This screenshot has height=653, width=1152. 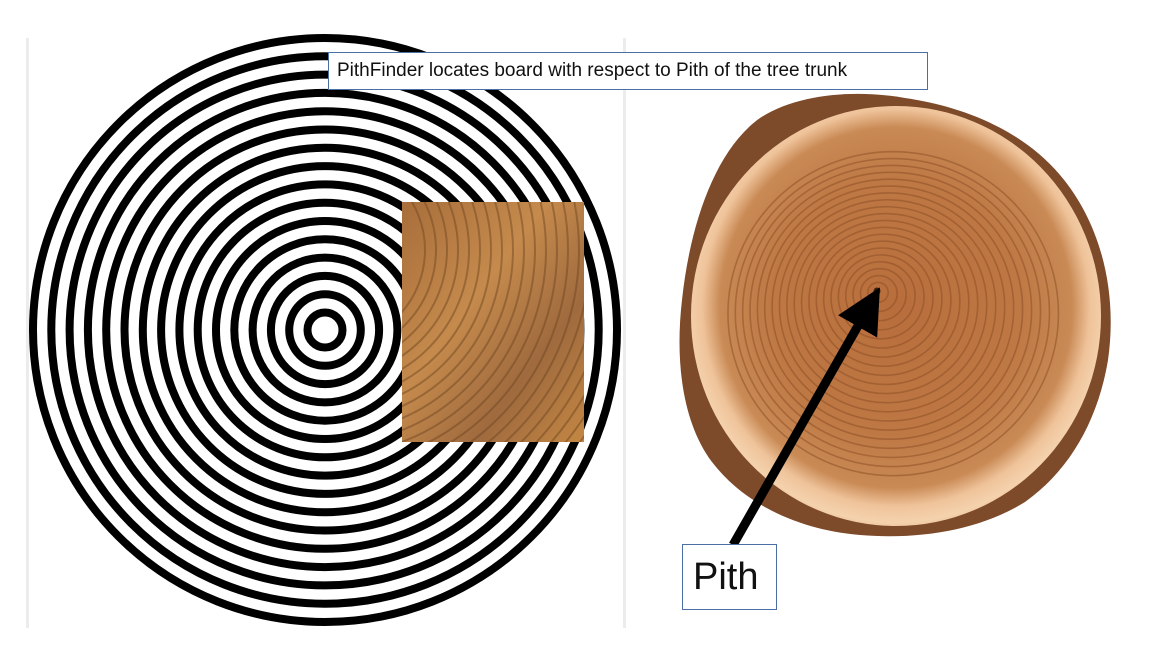 I want to click on left-divider-line, so click(x=27, y=333).